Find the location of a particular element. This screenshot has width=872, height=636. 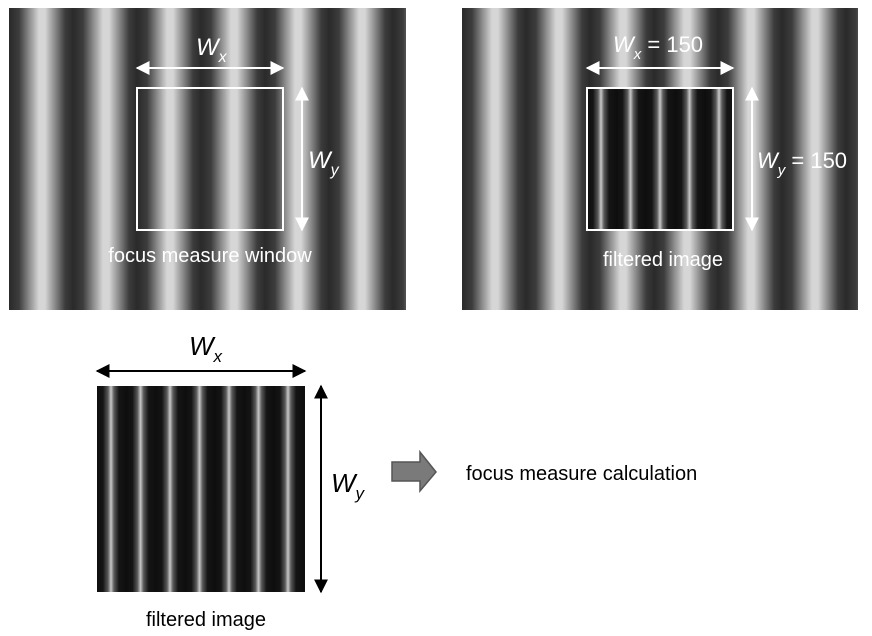

top-left-height-label: Wy is located at coordinates (324, 163).